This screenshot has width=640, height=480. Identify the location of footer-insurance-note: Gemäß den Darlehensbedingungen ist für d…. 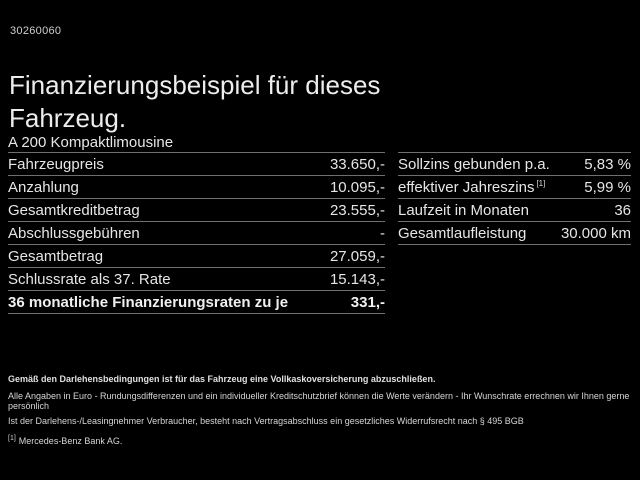
(222, 379).